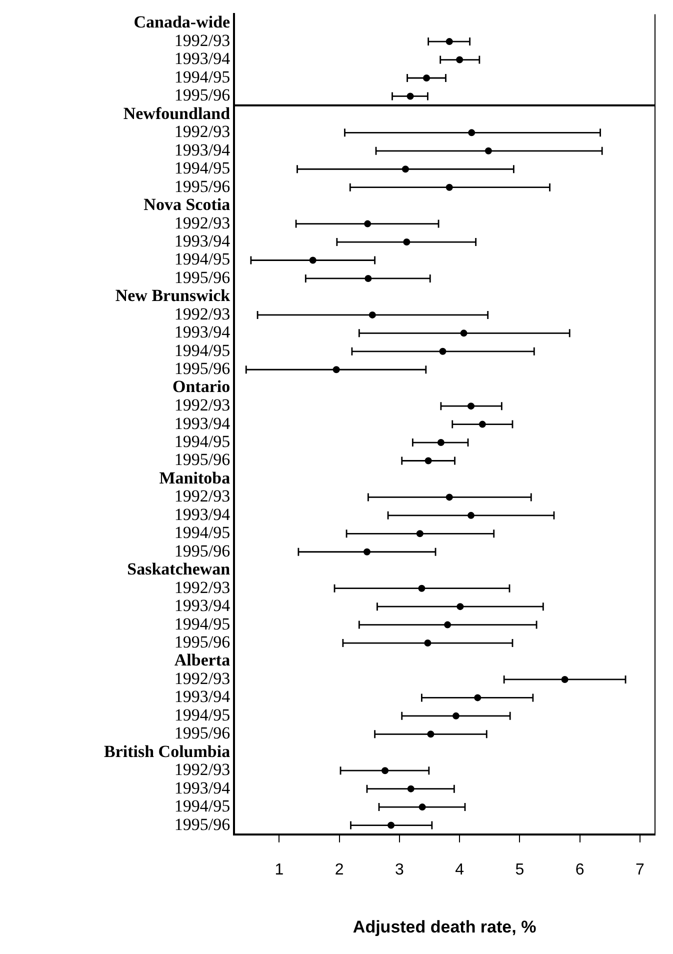  I want to click on x-tick-label: 4, so click(459, 869).